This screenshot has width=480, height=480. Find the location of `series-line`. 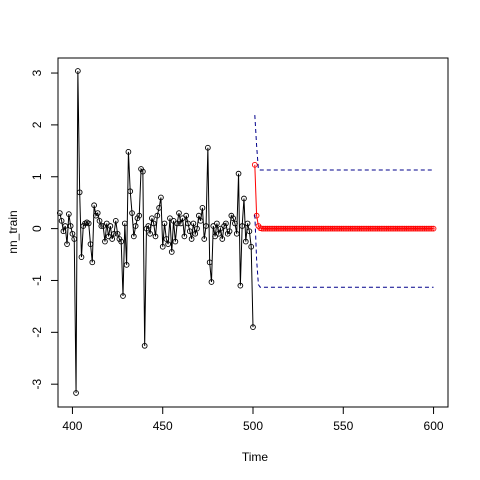

series-line is located at coordinates (344, 197).